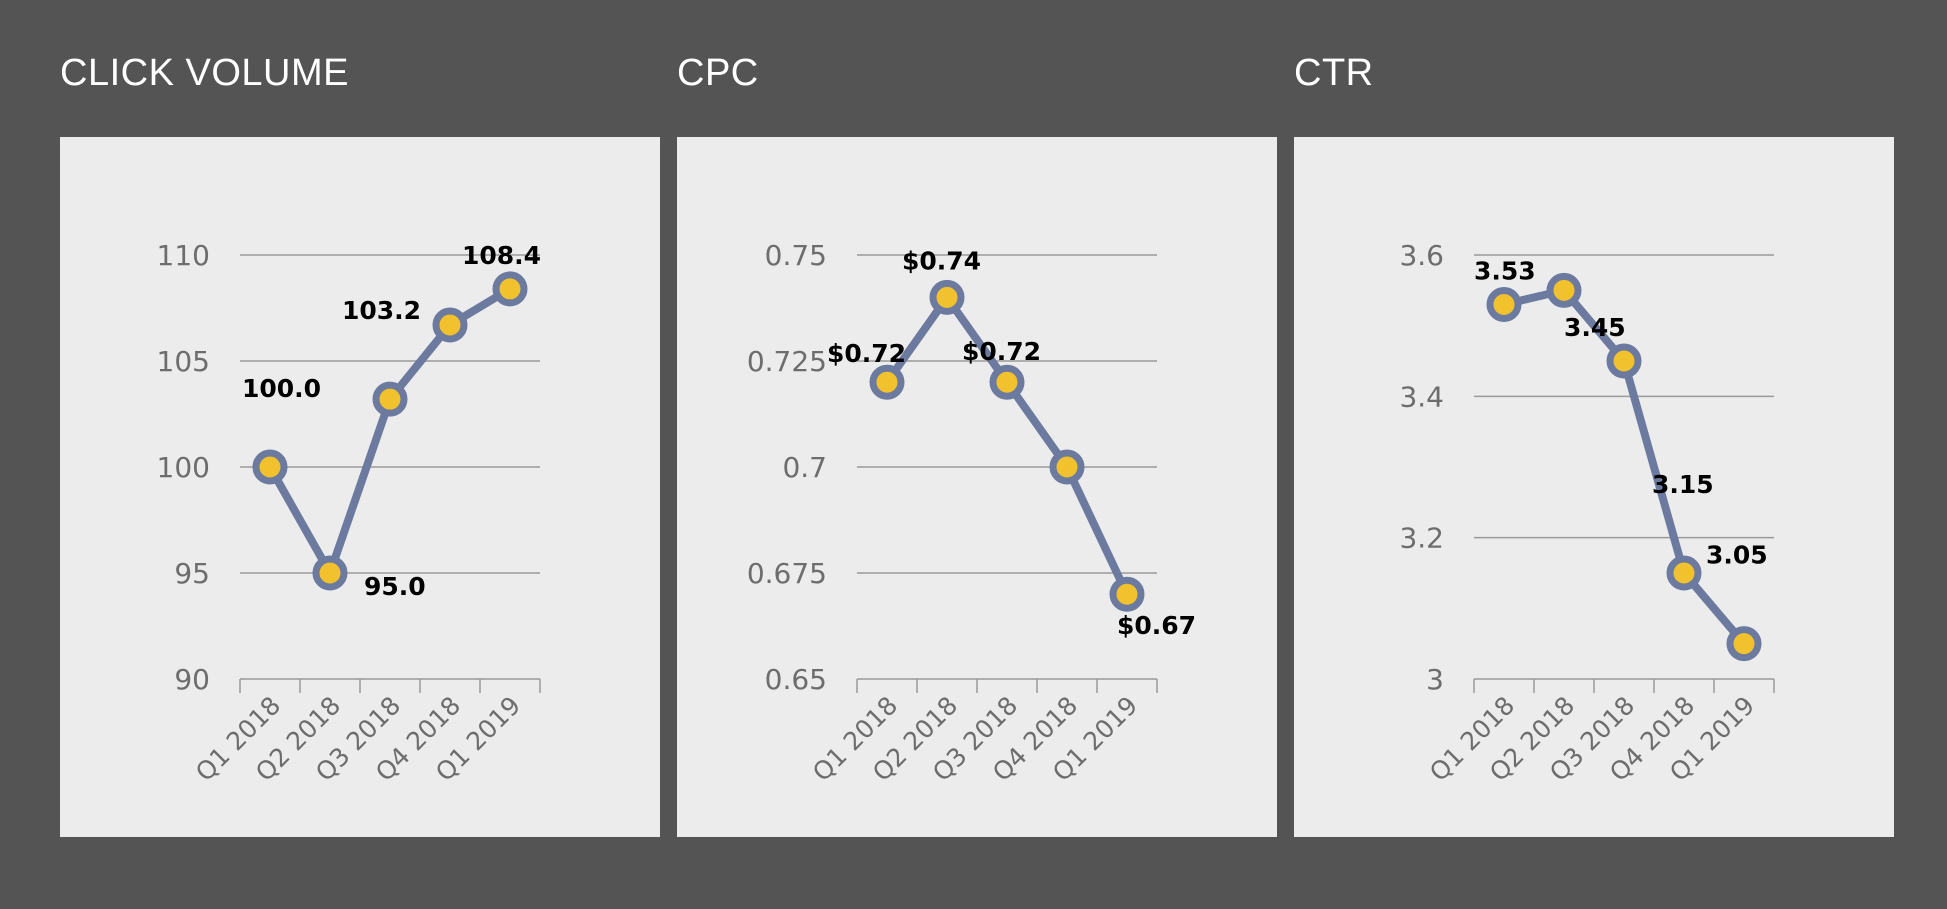 This screenshot has width=1947, height=909. I want to click on y-tick-label: 110, so click(183, 255).